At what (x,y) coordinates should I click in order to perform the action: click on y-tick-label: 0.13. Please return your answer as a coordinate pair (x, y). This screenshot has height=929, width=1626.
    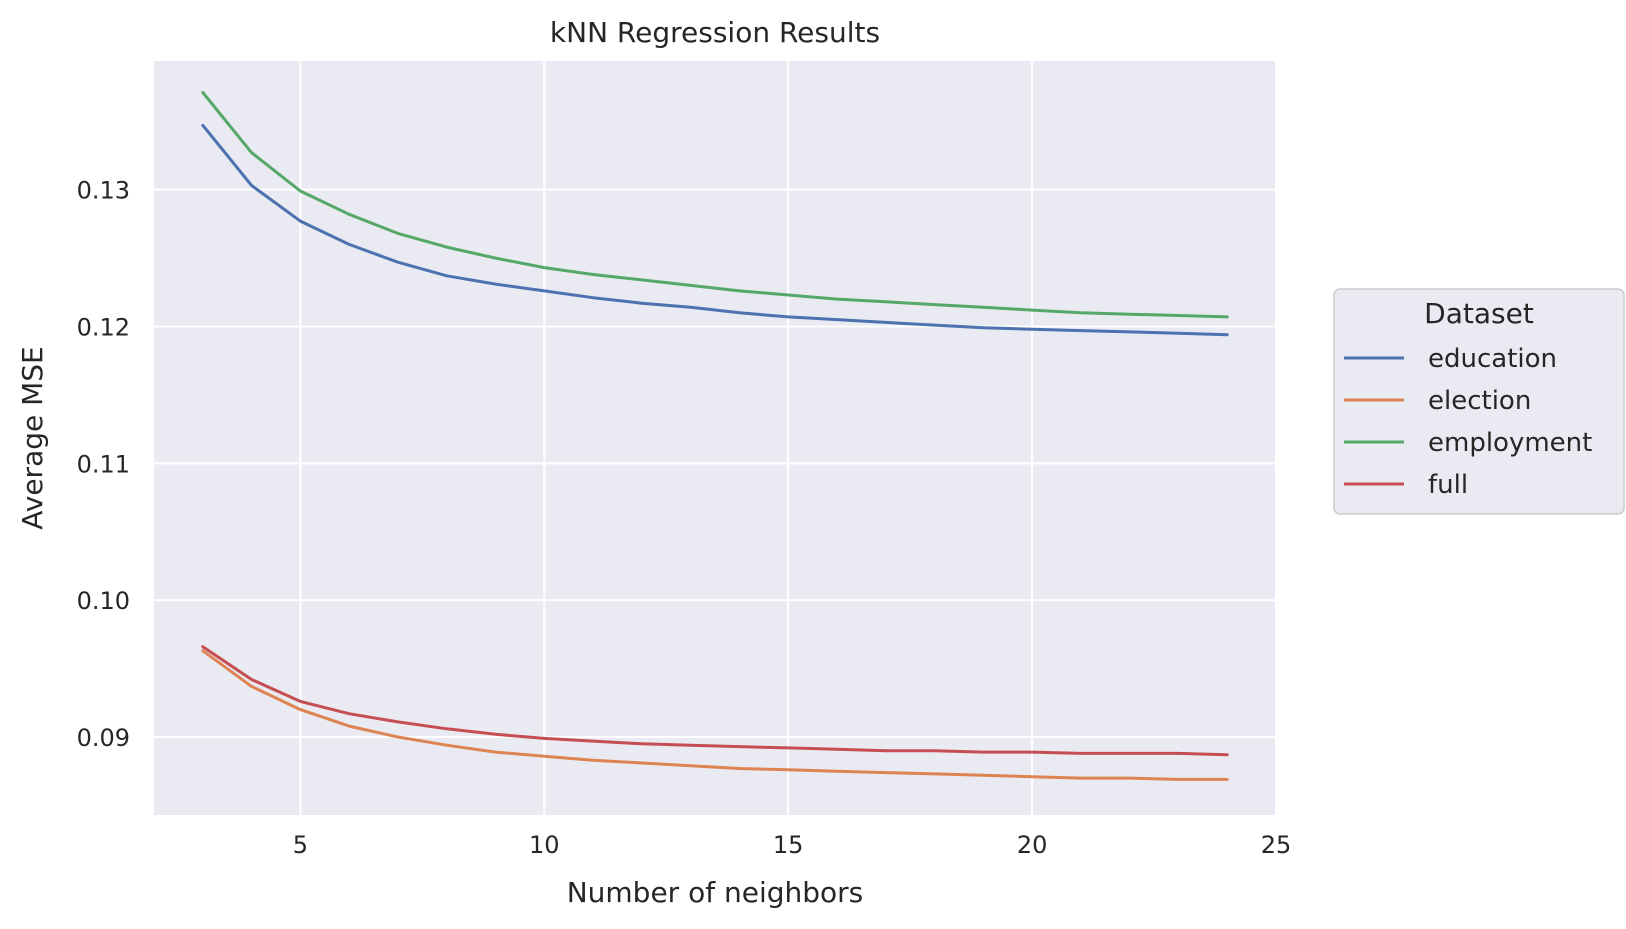
    Looking at the image, I should click on (103, 191).